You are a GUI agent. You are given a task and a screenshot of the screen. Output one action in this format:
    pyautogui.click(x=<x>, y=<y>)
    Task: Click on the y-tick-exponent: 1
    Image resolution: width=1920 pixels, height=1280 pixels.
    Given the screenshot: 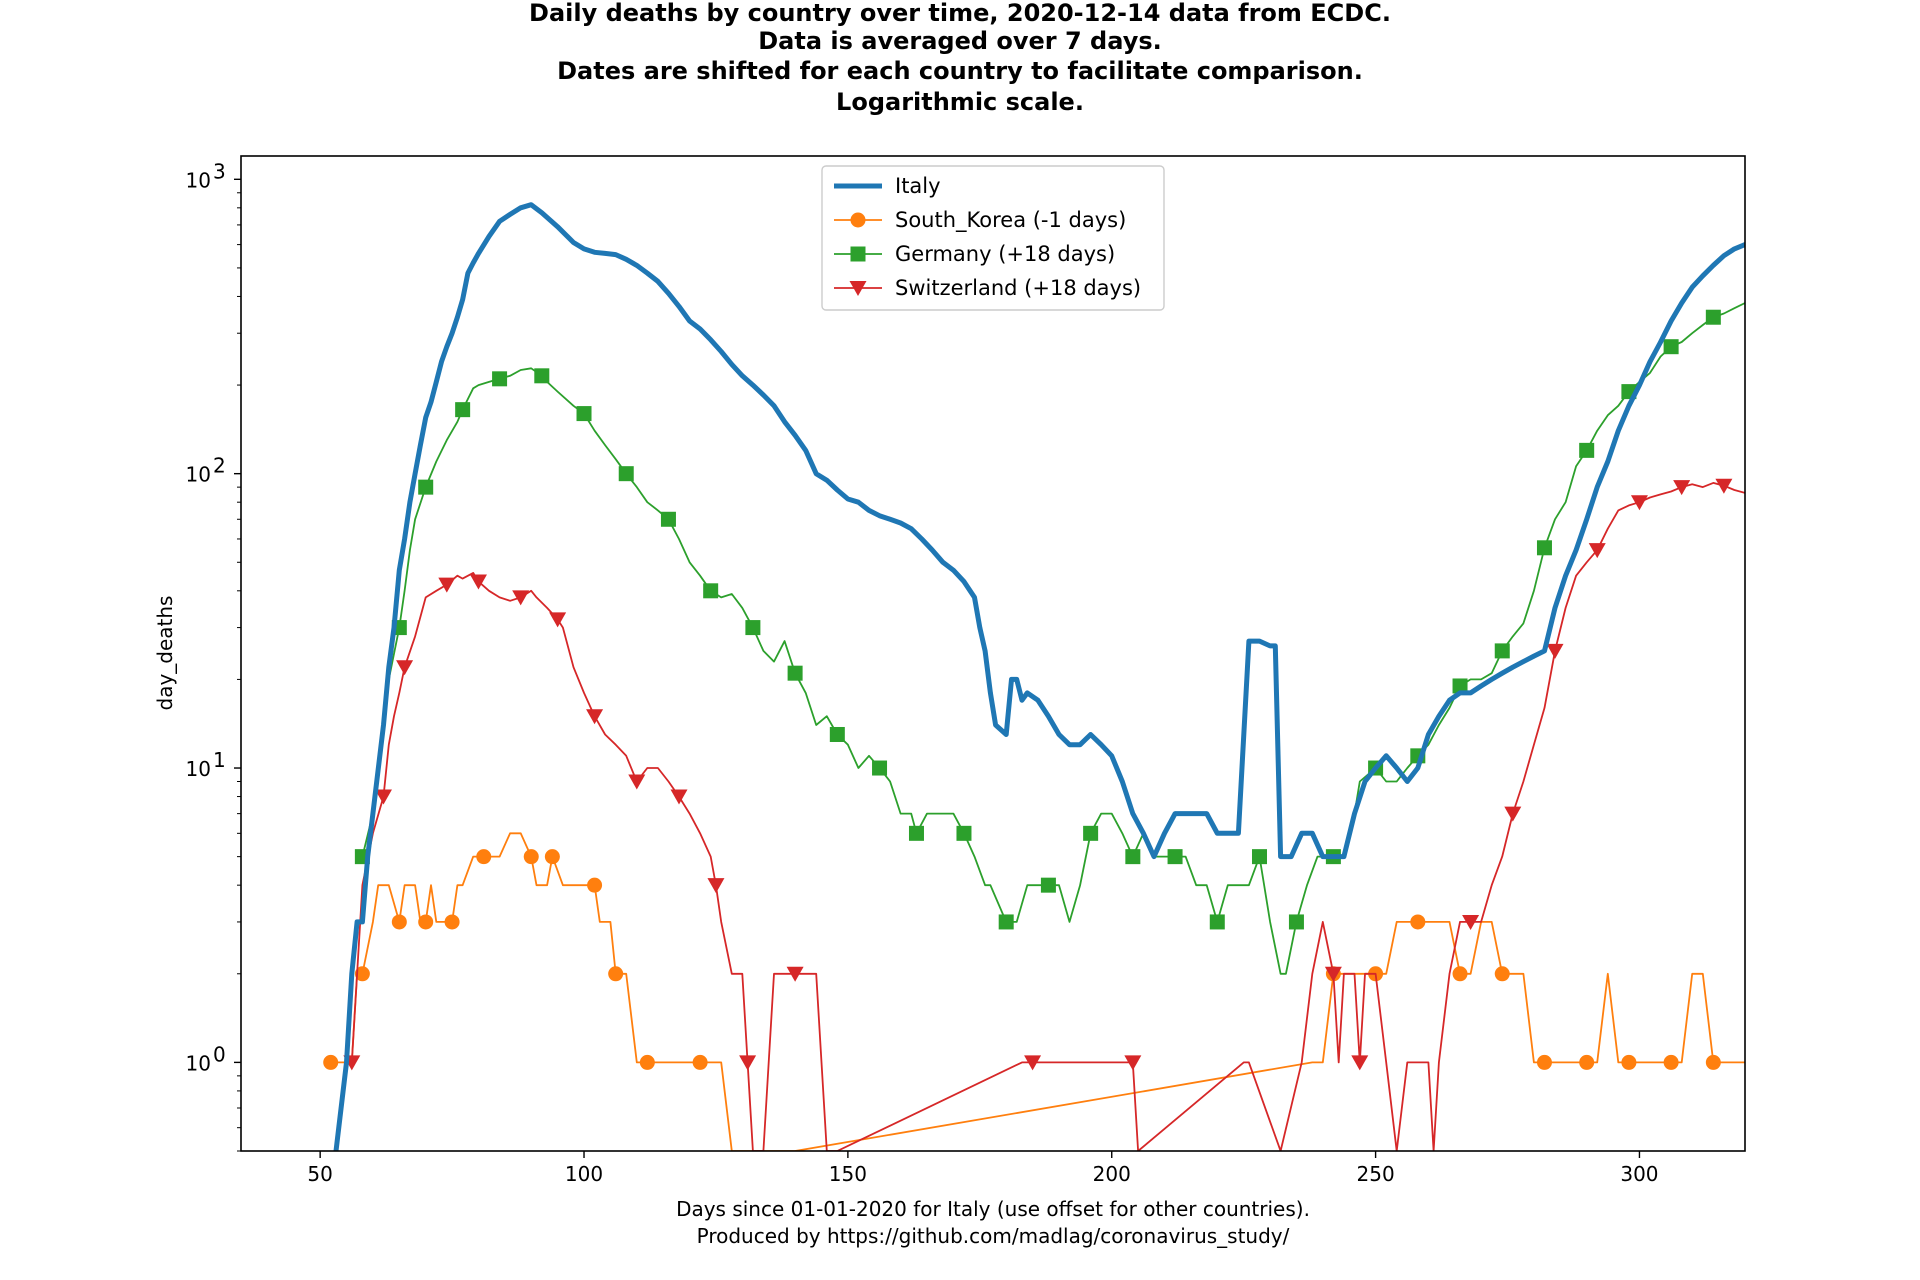 What is the action you would take?
    pyautogui.click(x=219, y=760)
    